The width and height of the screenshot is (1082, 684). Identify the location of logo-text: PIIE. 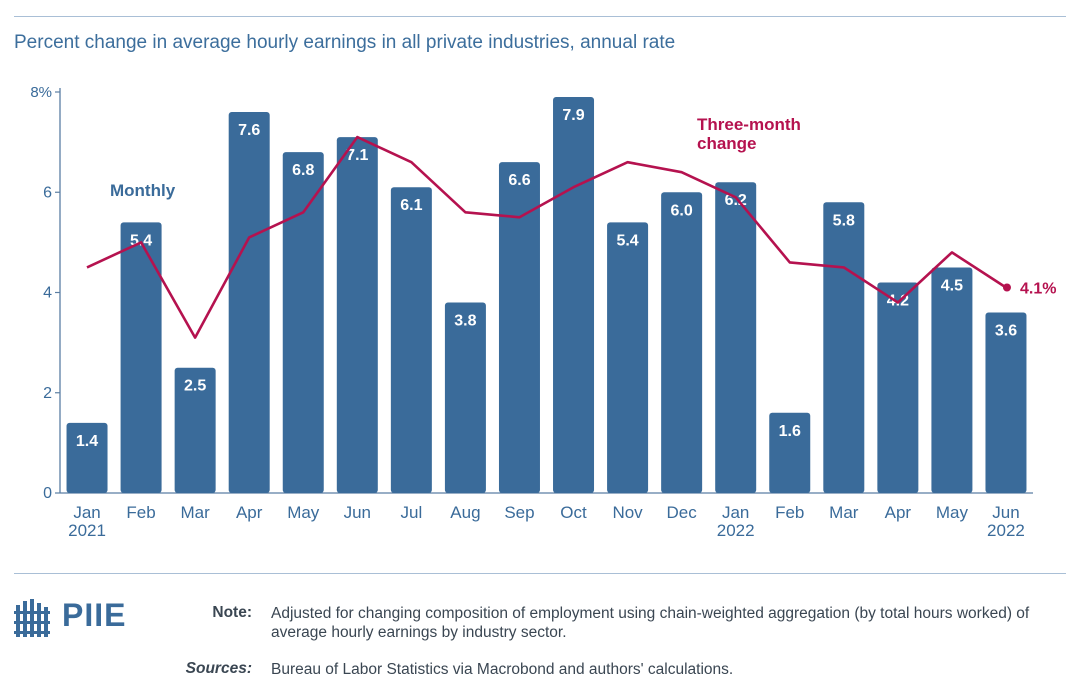
(94, 615).